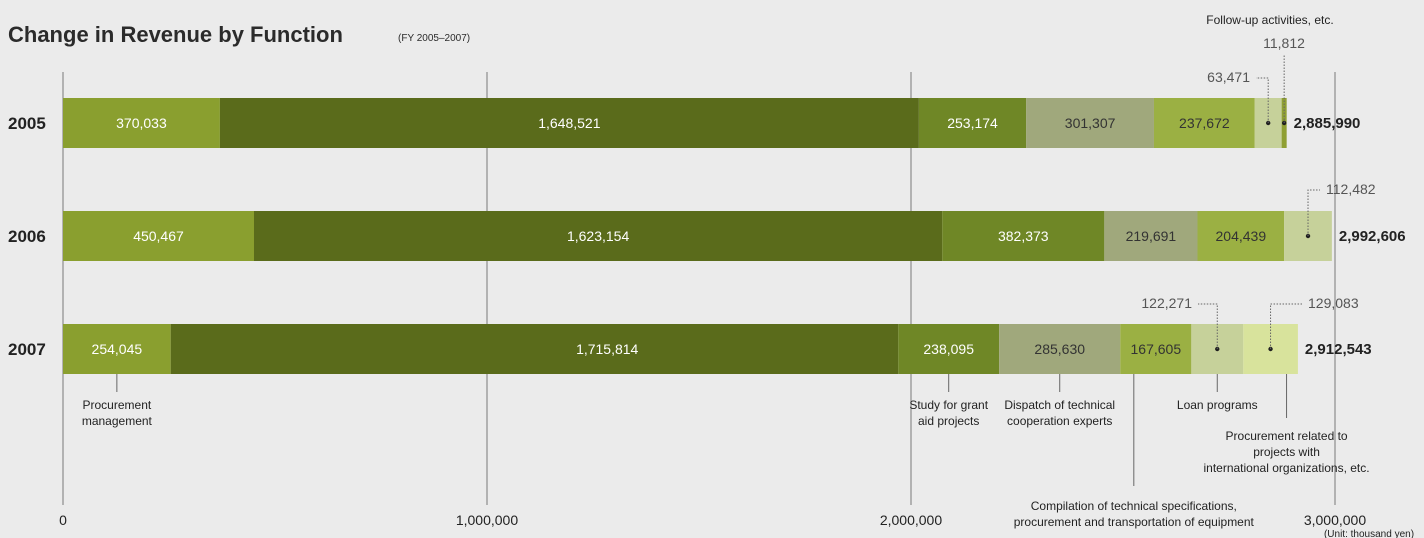 The image size is (1424, 538). Describe the element at coordinates (1369, 533) in the screenshot. I see `unit-label: (Unit: thousand yen)` at that location.